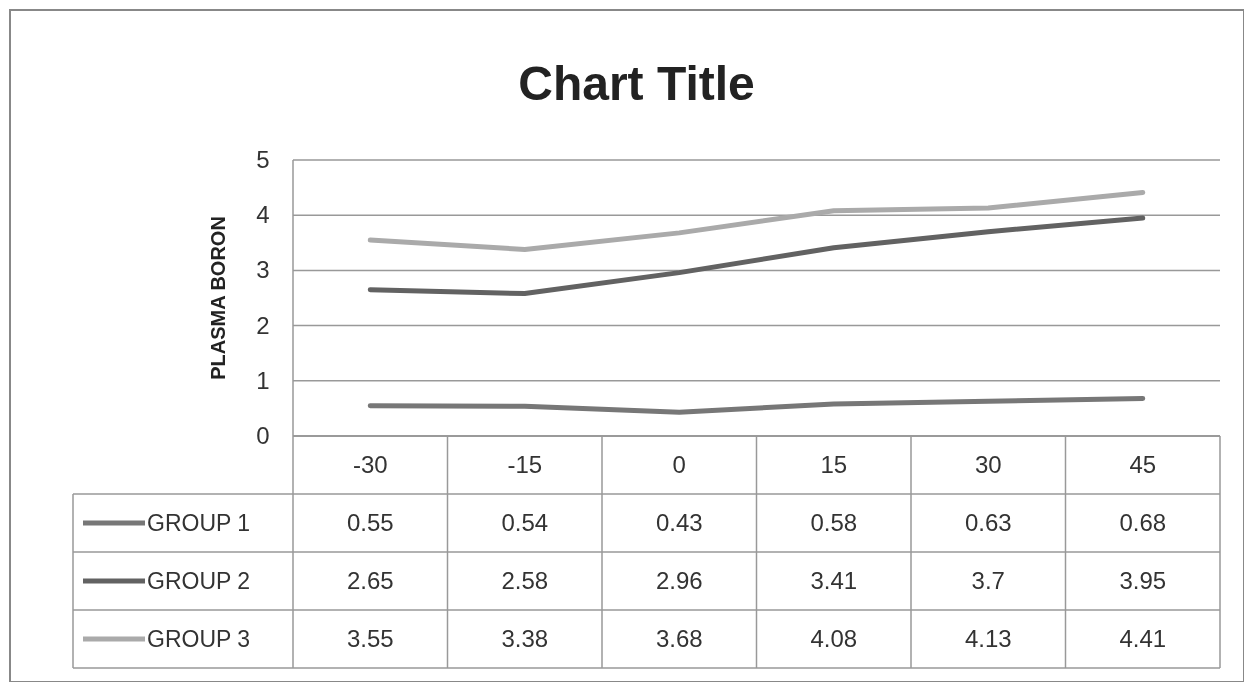 This screenshot has height=682, width=1244. Describe the element at coordinates (370, 638) in the screenshot. I see `data-label: 3.55` at that location.